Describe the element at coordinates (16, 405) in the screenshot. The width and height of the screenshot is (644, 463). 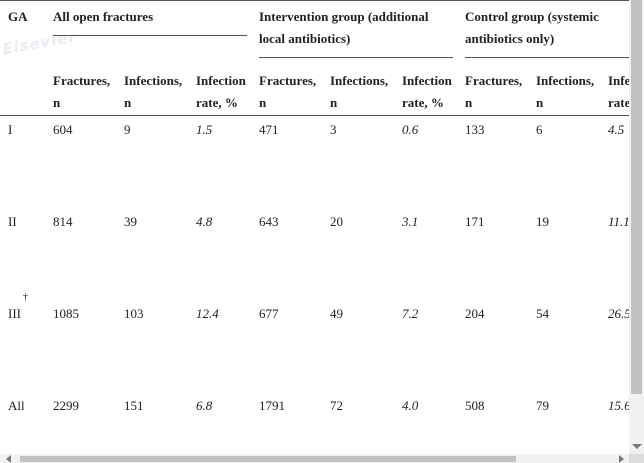
I see `row-ga-label: All` at that location.